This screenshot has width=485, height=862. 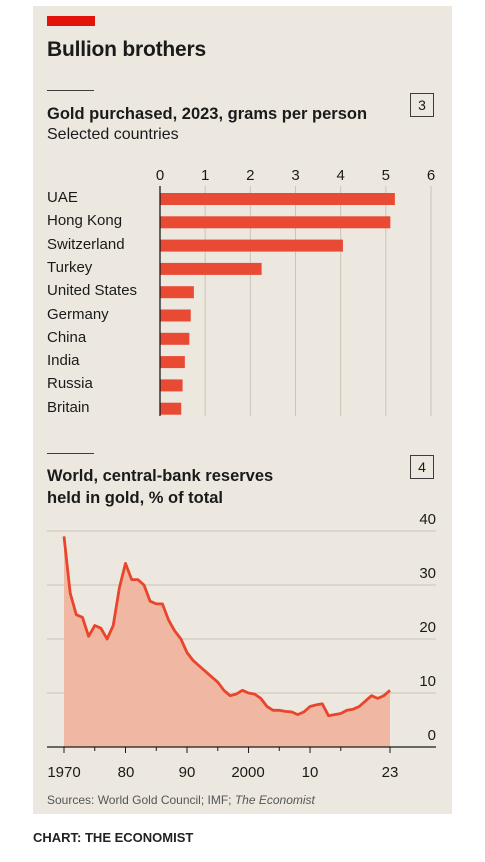 I want to click on category-label: India, so click(x=63, y=361).